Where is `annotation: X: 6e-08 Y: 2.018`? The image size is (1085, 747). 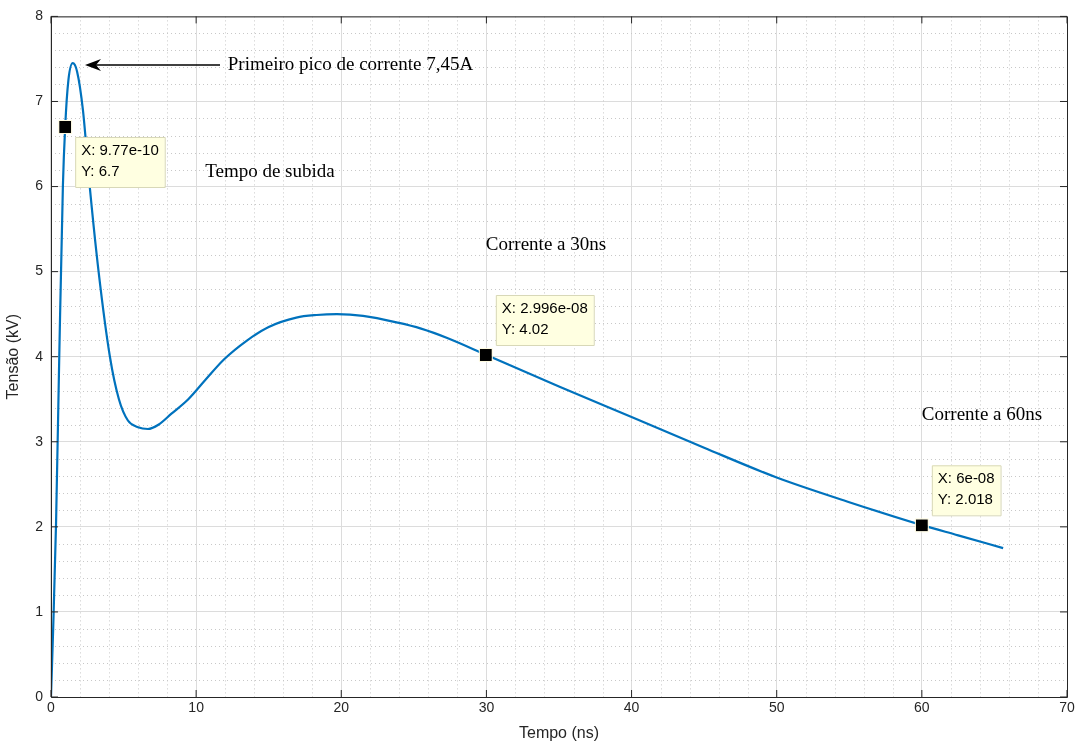
annotation: X: 6e-08 Y: 2.018 is located at coordinates (966, 487).